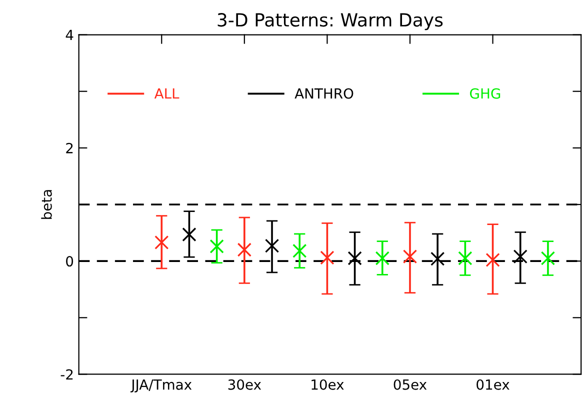  What do you see at coordinates (69, 148) in the screenshot?
I see `y-tick-label: 2` at bounding box center [69, 148].